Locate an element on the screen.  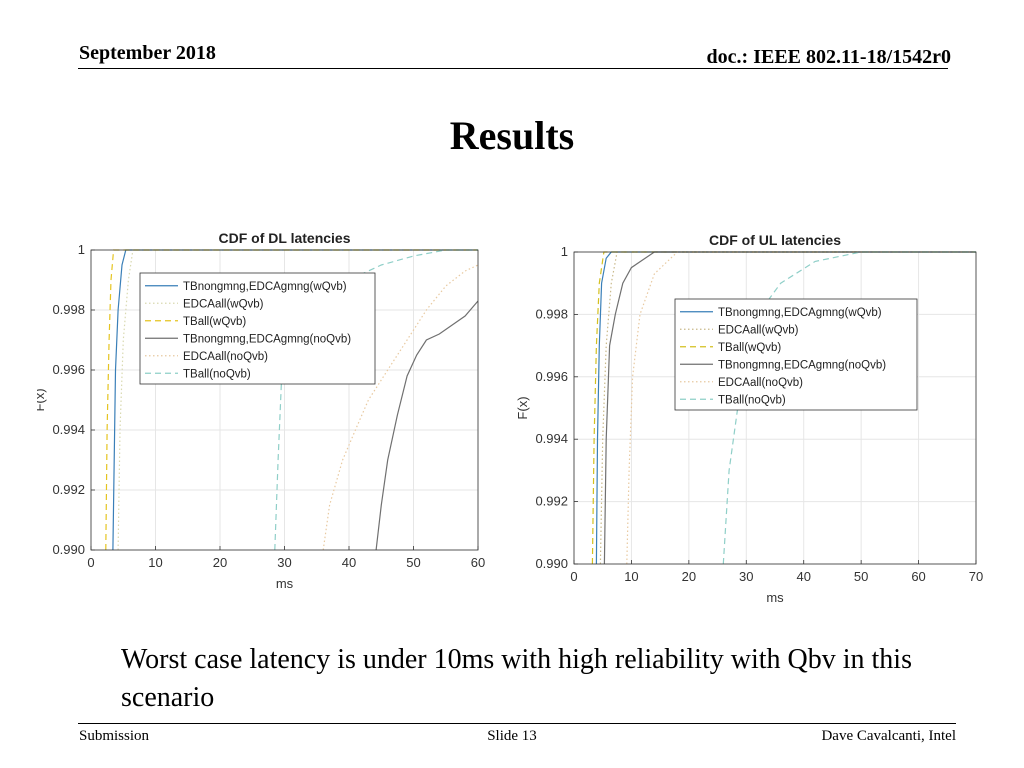
slide-title: Results is located at coordinates (512, 135).